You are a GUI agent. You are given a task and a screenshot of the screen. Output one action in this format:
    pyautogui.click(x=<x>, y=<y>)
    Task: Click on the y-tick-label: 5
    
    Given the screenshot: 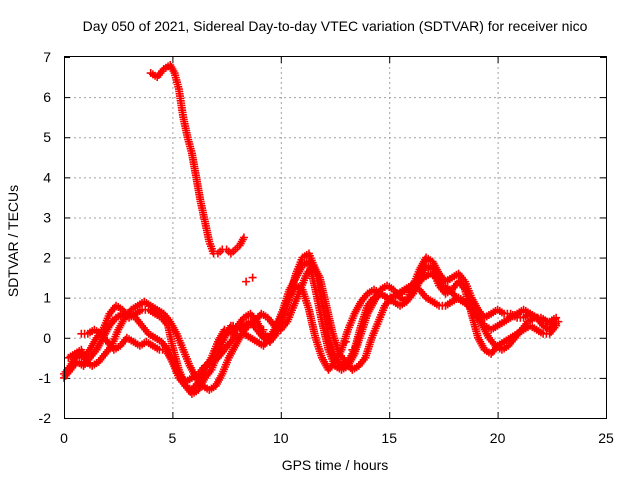 What is the action you would take?
    pyautogui.click(x=47, y=137)
    